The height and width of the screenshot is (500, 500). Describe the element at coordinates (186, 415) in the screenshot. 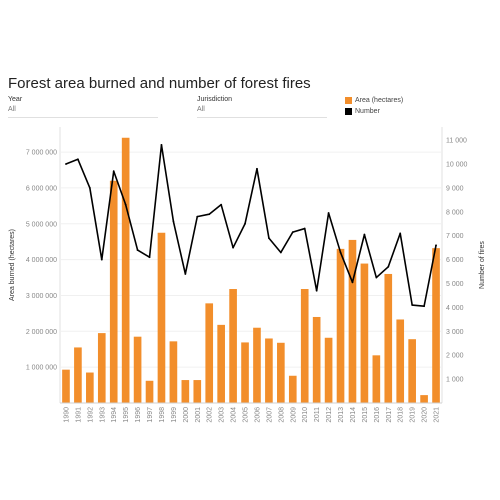

I see `x-tick-label: 2000` at that location.